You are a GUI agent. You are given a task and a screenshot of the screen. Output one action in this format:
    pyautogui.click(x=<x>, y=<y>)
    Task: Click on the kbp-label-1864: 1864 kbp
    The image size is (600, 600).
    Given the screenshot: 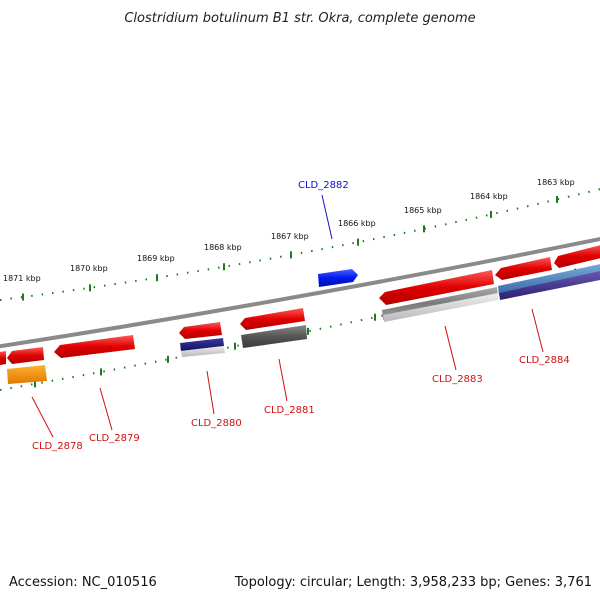 What is the action you would take?
    pyautogui.click(x=489, y=196)
    